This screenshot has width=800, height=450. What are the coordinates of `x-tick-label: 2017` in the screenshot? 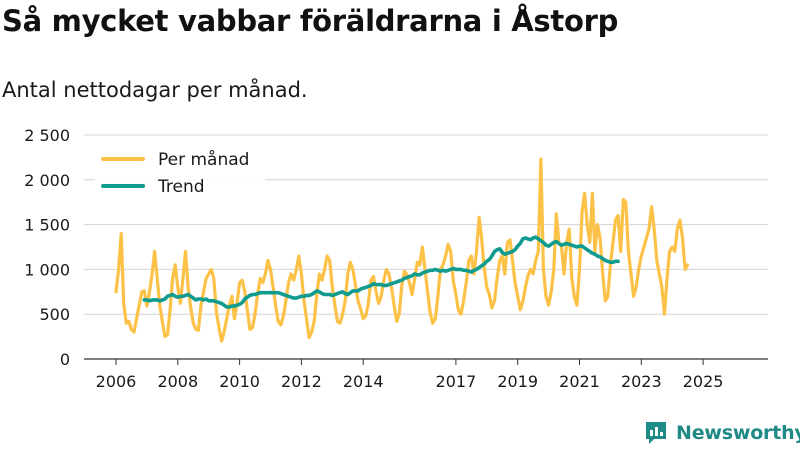 It's located at (456, 381).